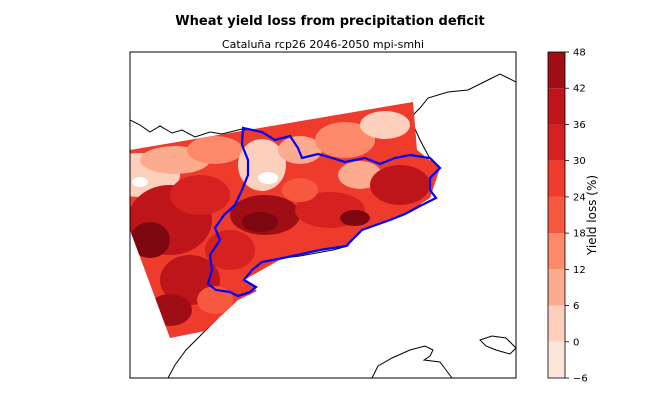 This screenshot has width=660, height=407. I want to click on colorbar: −6 0 6 12 18 24 30 36 42 48 Yield loss (%), so click(573, 216).